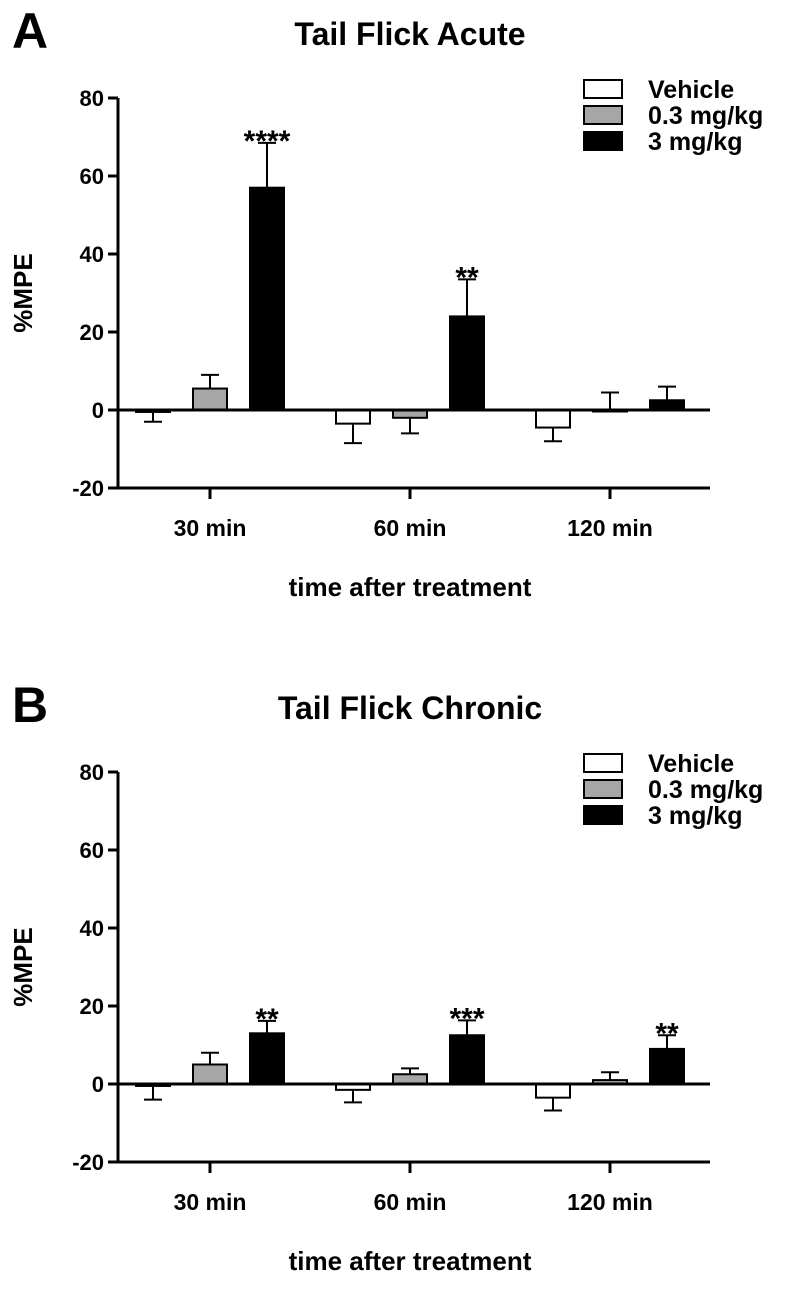 The width and height of the screenshot is (804, 1314). Describe the element at coordinates (466, 1018) in the screenshot. I see `significance-label: ***` at that location.